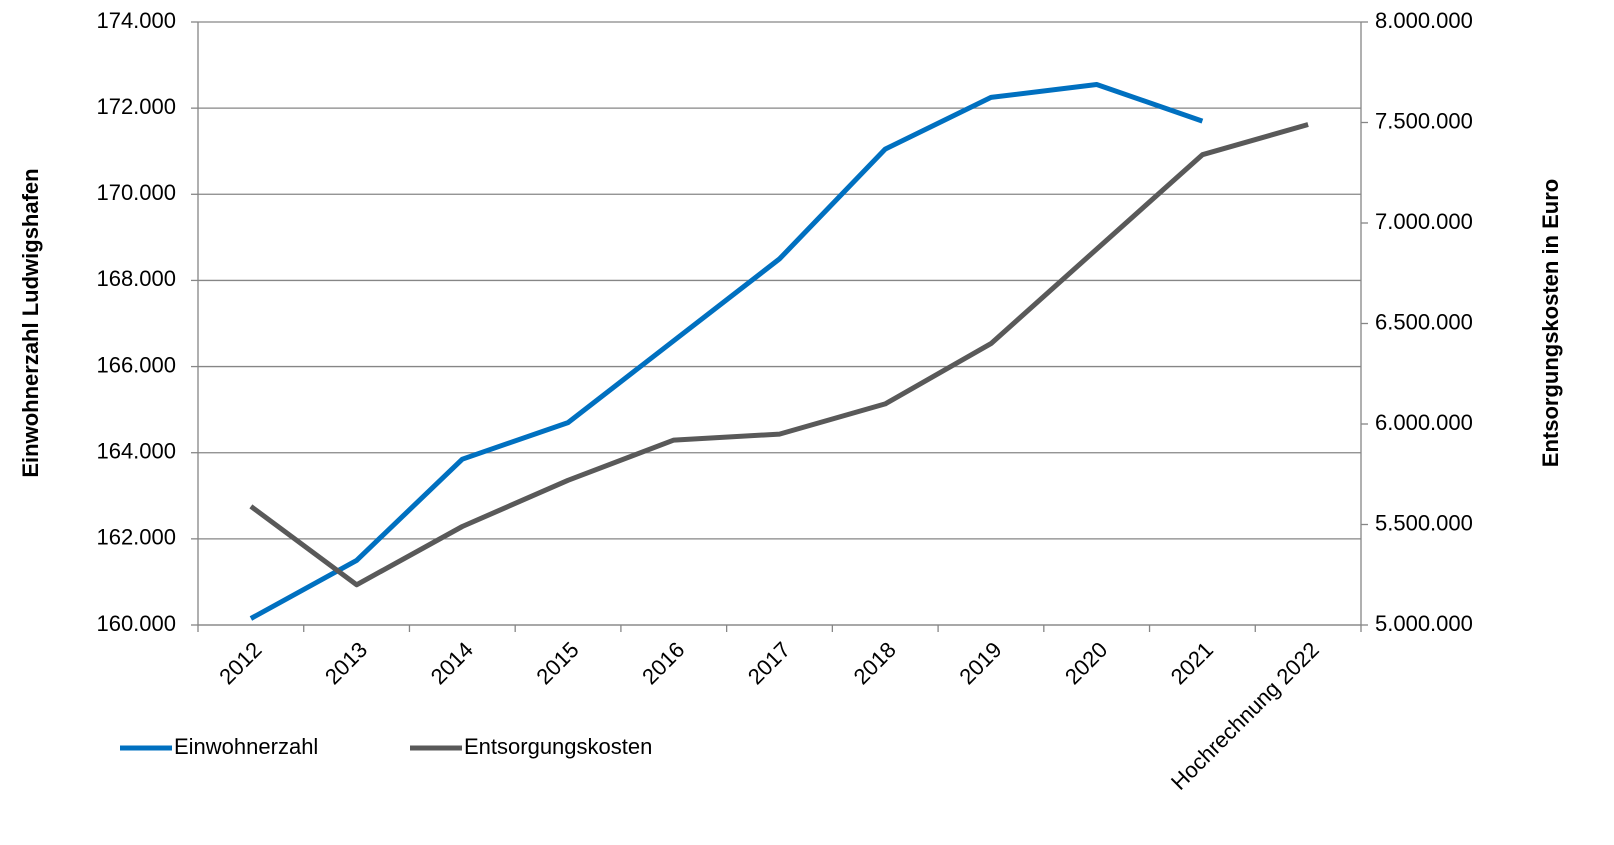 The image size is (1614, 845). I want to click on y-tick-label: 170.000, so click(136, 192).